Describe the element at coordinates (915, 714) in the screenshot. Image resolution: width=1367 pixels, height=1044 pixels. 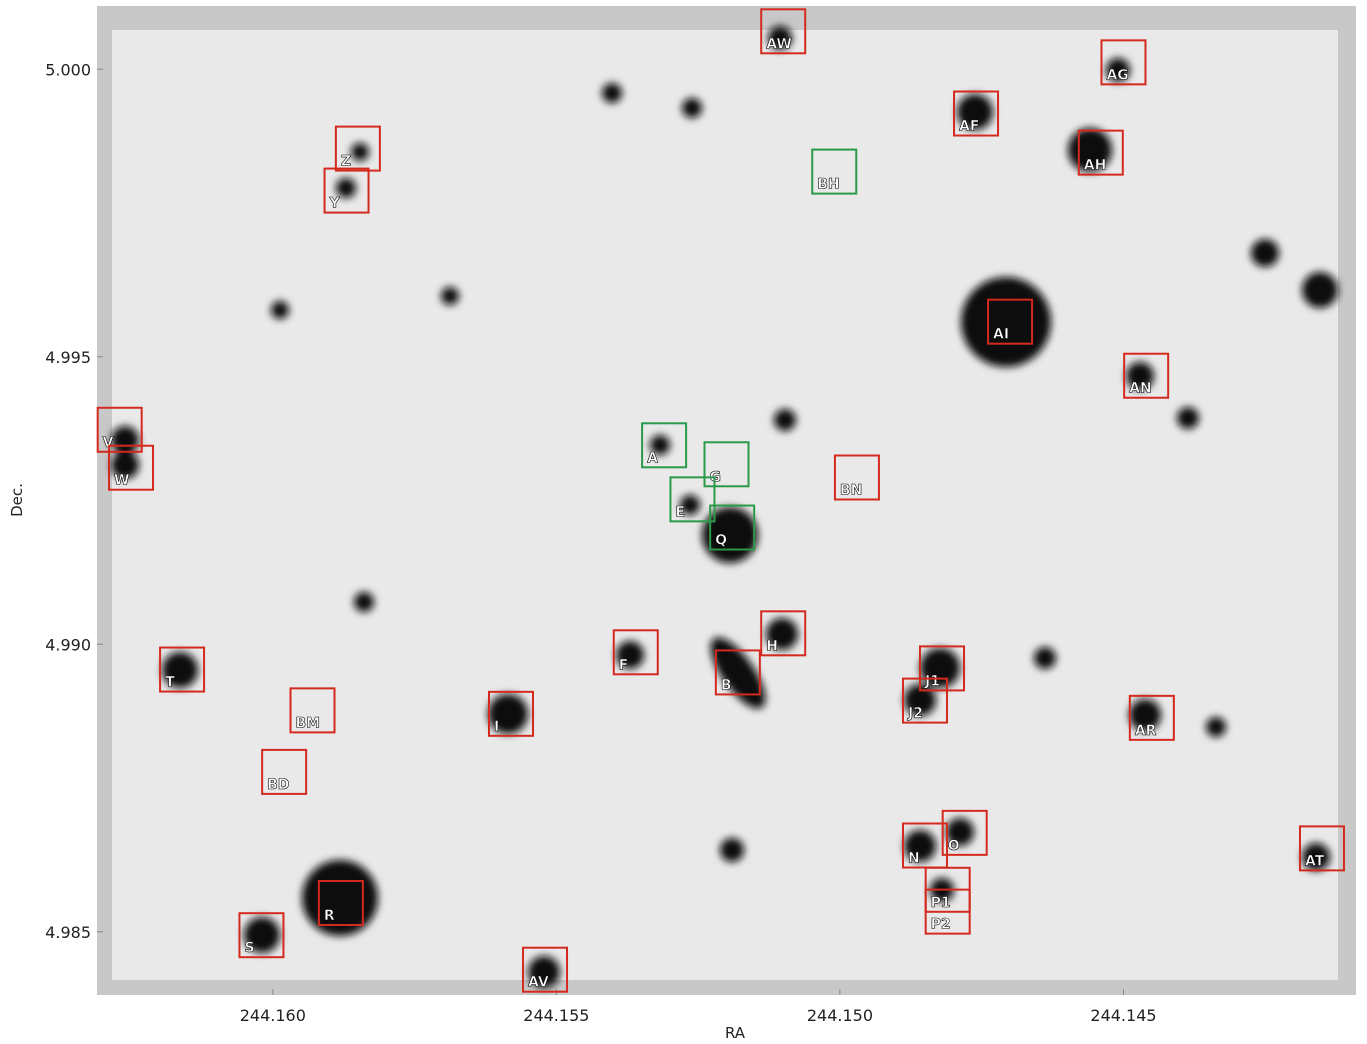
I see `box-label: J2` at that location.